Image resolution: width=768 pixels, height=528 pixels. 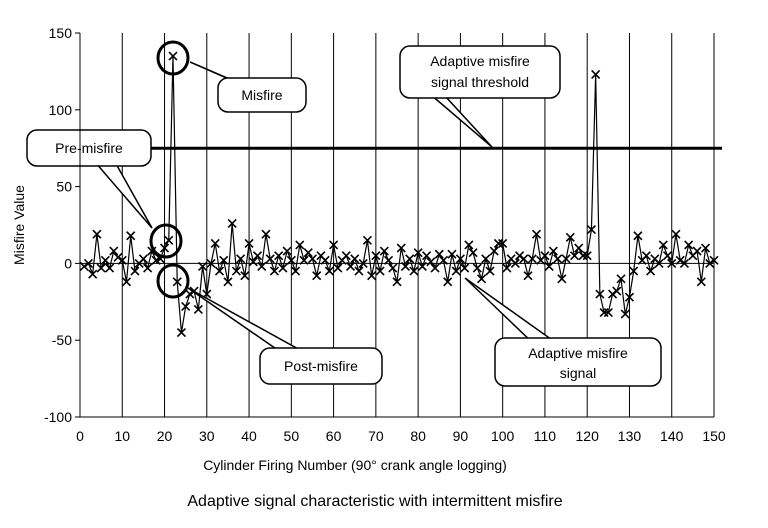 What do you see at coordinates (480, 61) in the screenshot?
I see `threshold-label-1: Adaptive misfire` at bounding box center [480, 61].